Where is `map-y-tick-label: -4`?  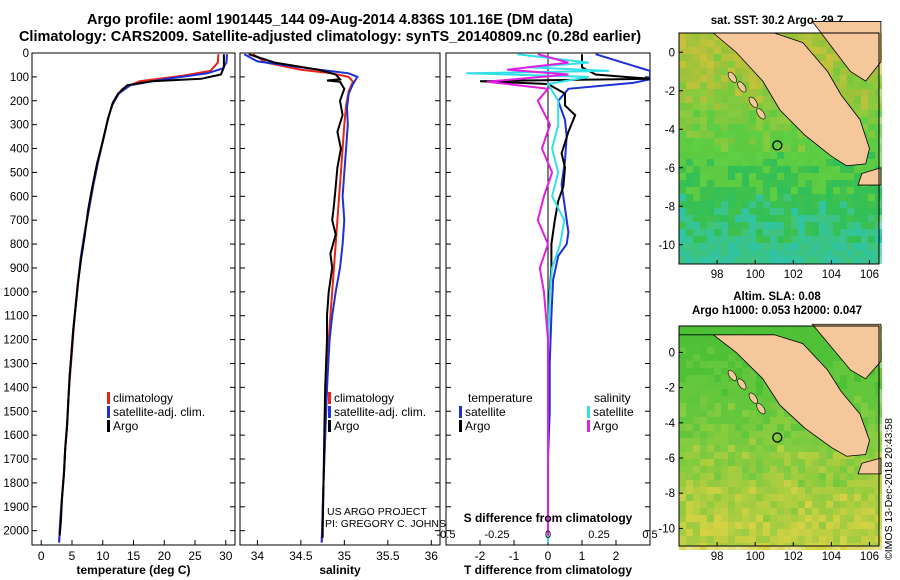 map-y-tick-label: -4 is located at coordinates (670, 424).